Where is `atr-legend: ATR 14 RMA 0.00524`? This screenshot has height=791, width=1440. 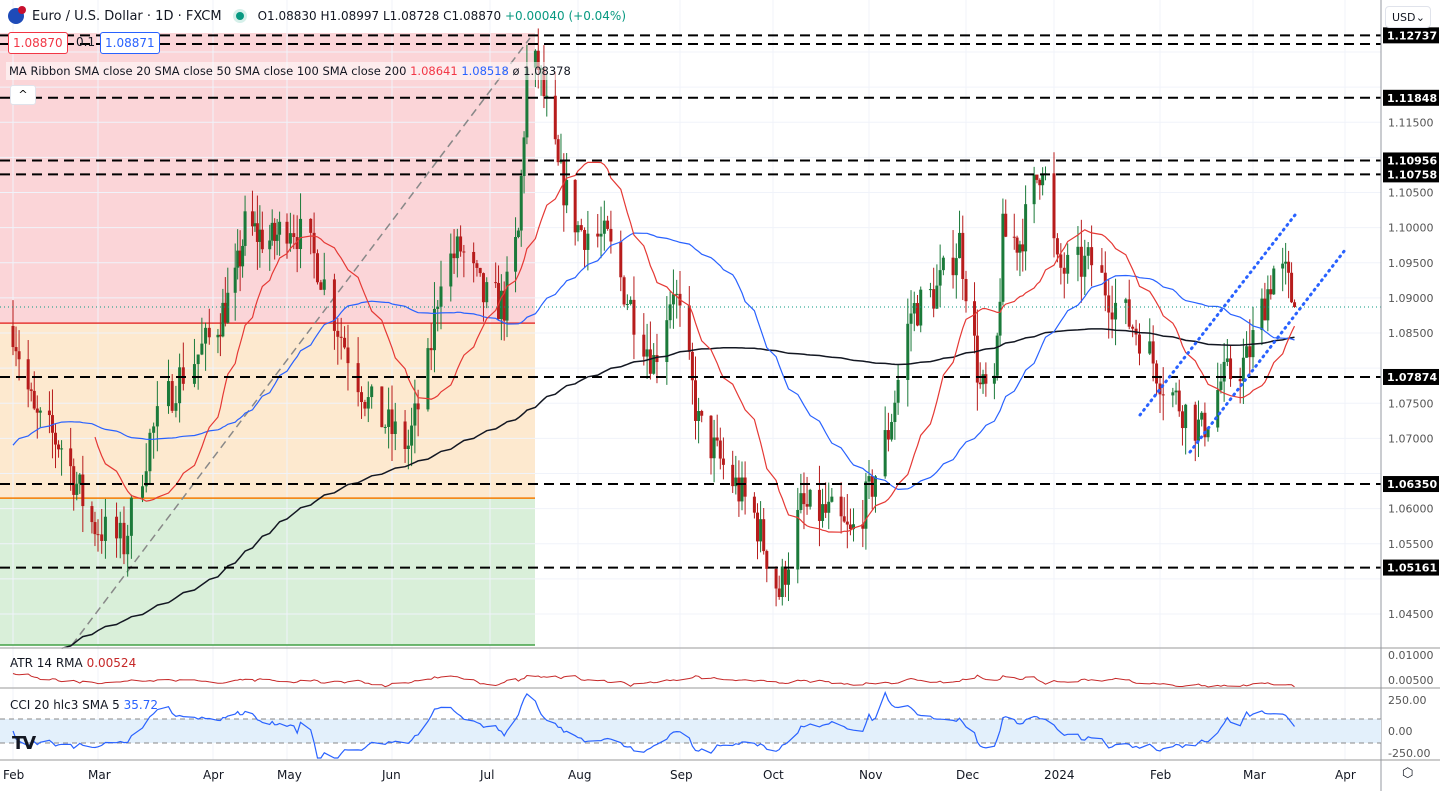
atr-legend: ATR 14 RMA 0.00524 is located at coordinates (73, 663).